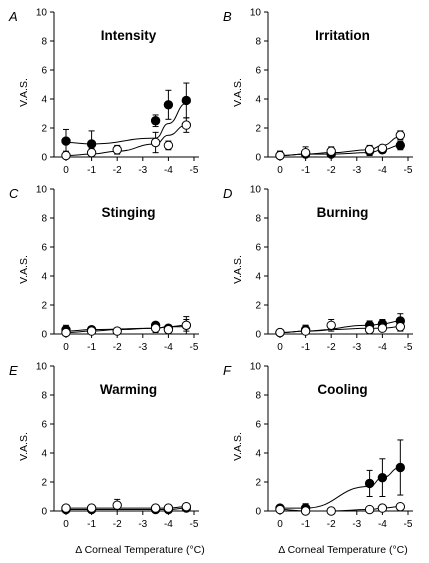 This screenshot has width=429, height=563. Describe the element at coordinates (13, 370) in the screenshot. I see `panel-letter: E` at that location.